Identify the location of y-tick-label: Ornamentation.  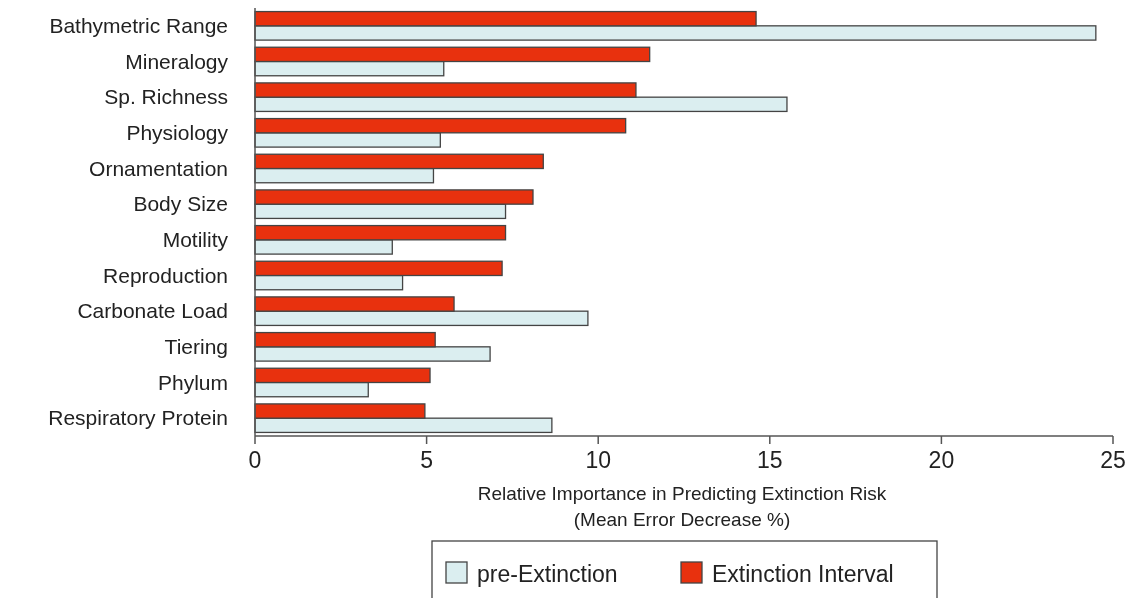
(158, 168).